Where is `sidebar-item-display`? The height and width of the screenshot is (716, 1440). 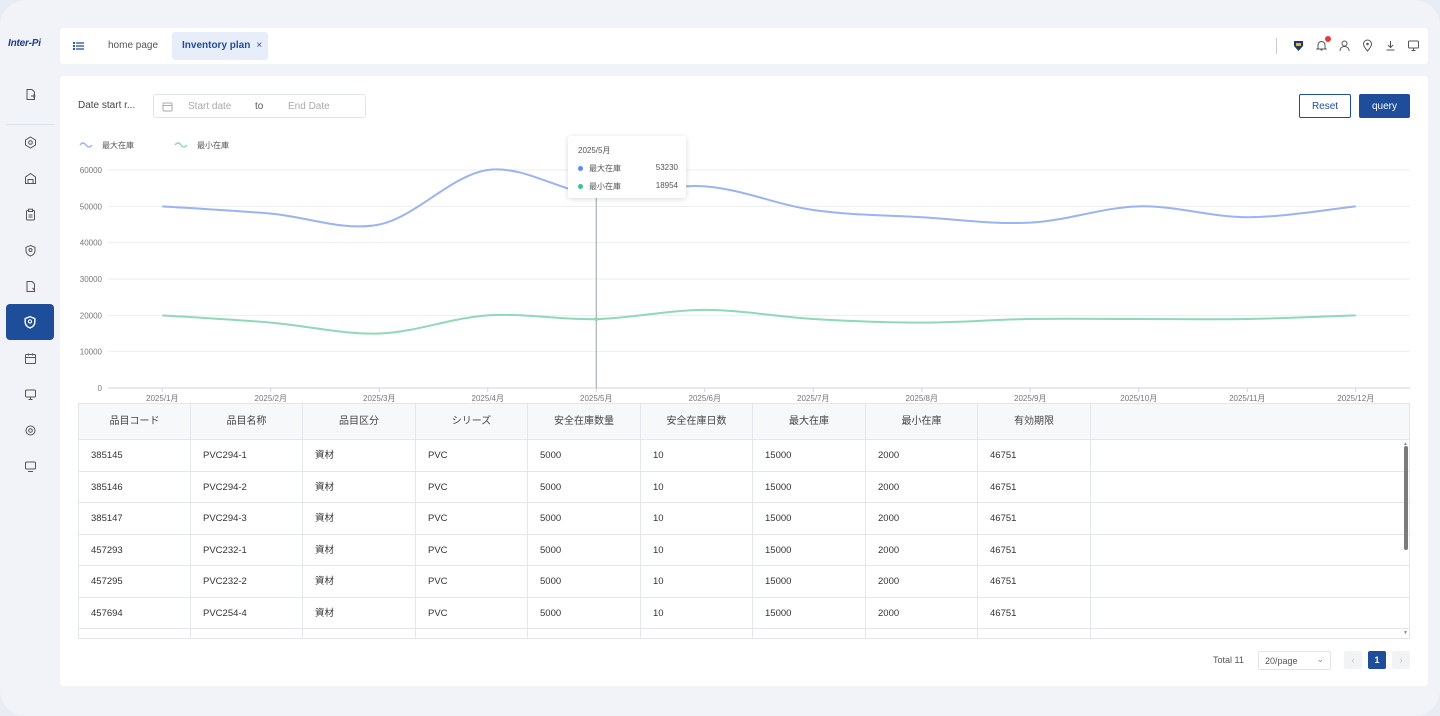 sidebar-item-display is located at coordinates (30, 466).